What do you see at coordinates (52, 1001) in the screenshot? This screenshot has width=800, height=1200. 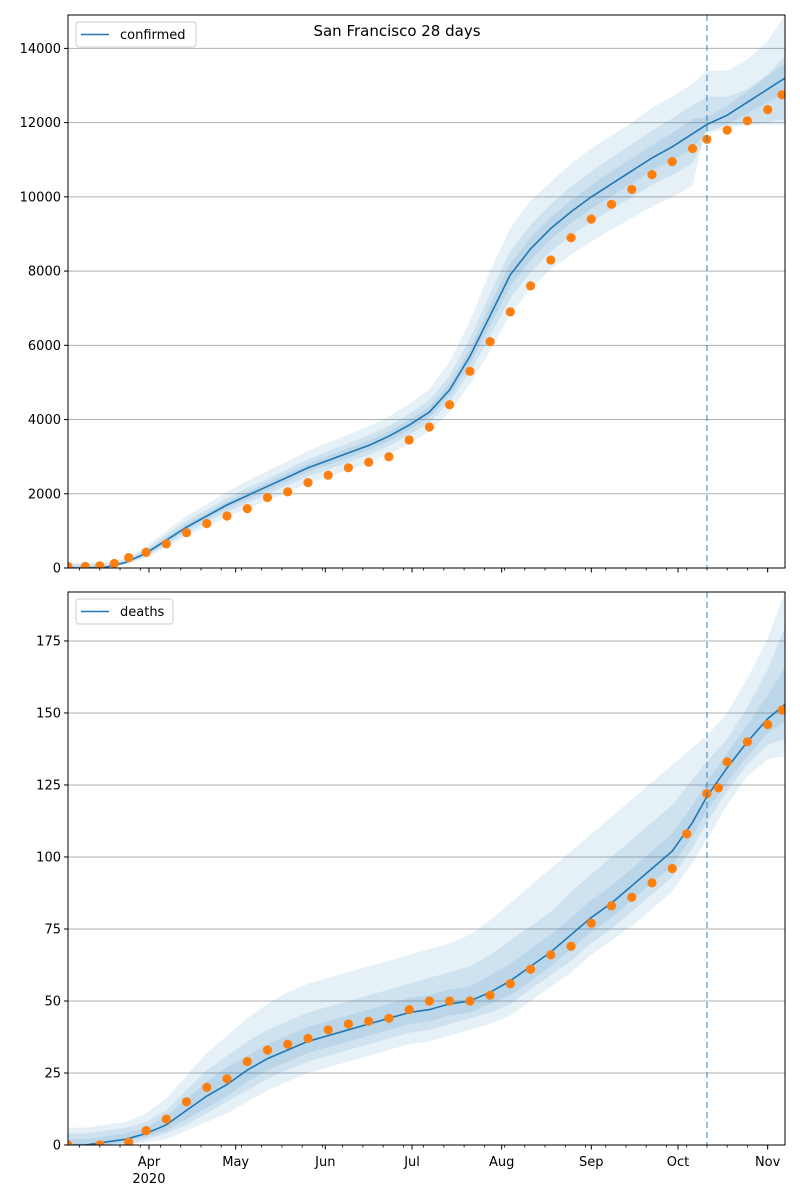 I see `bottom-ytick-label: 50` at bounding box center [52, 1001].